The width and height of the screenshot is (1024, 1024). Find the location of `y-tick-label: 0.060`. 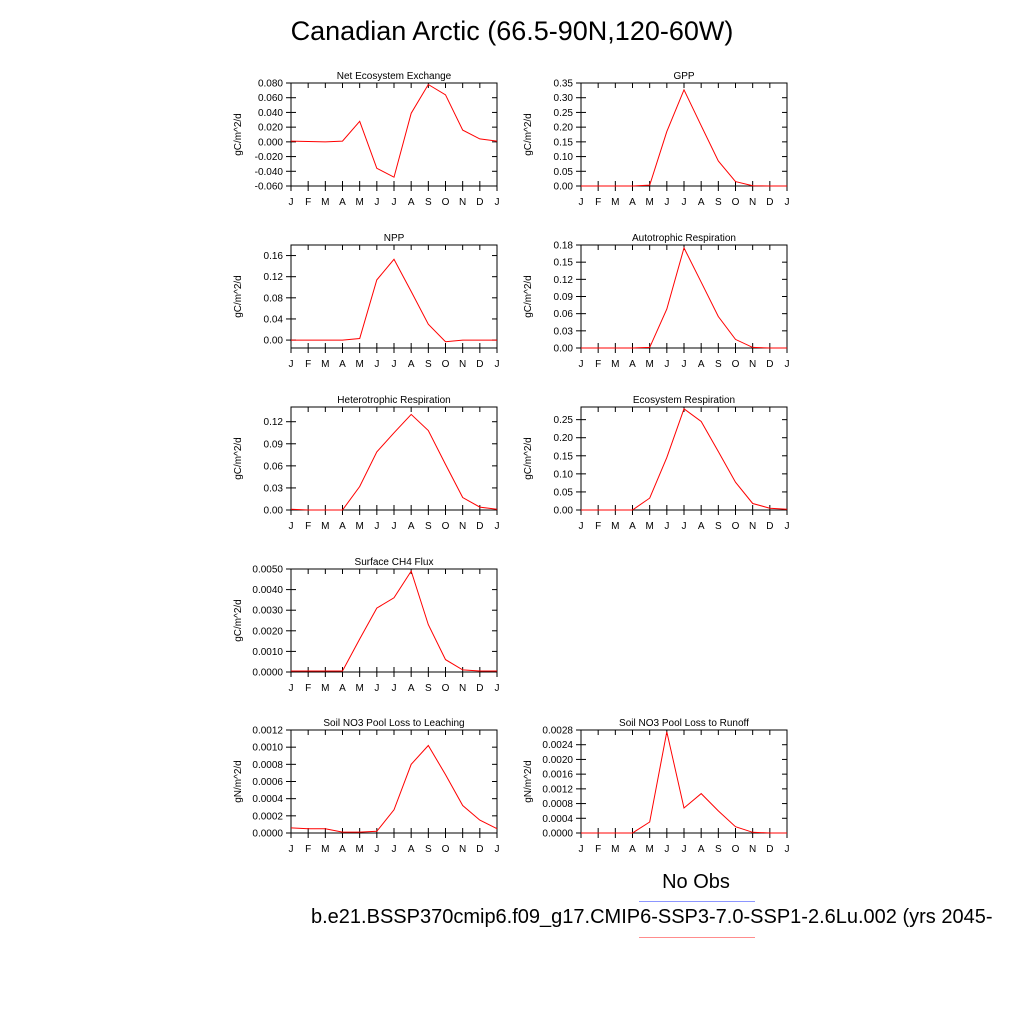

y-tick-label: 0.060 is located at coordinates (270, 98).